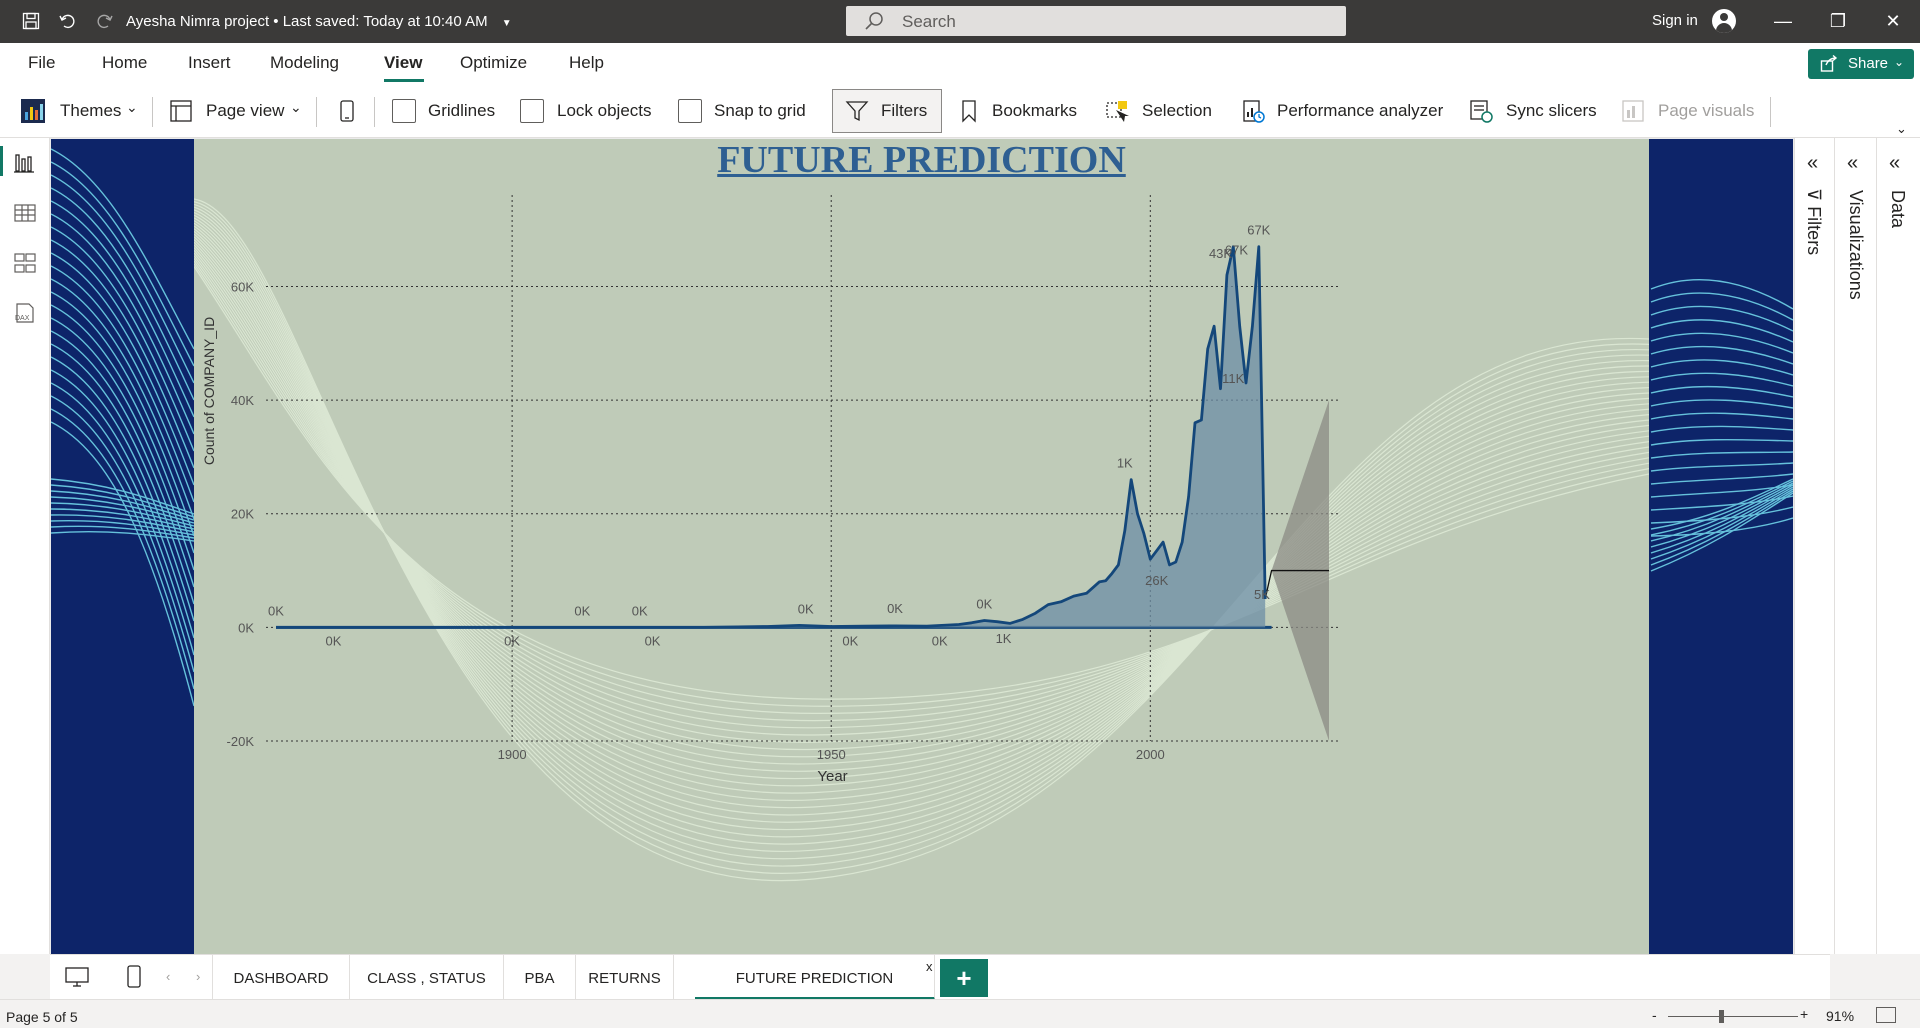 Image resolution: width=1920 pixels, height=1028 pixels. I want to click on mobile-layout-button, so click(346, 111).